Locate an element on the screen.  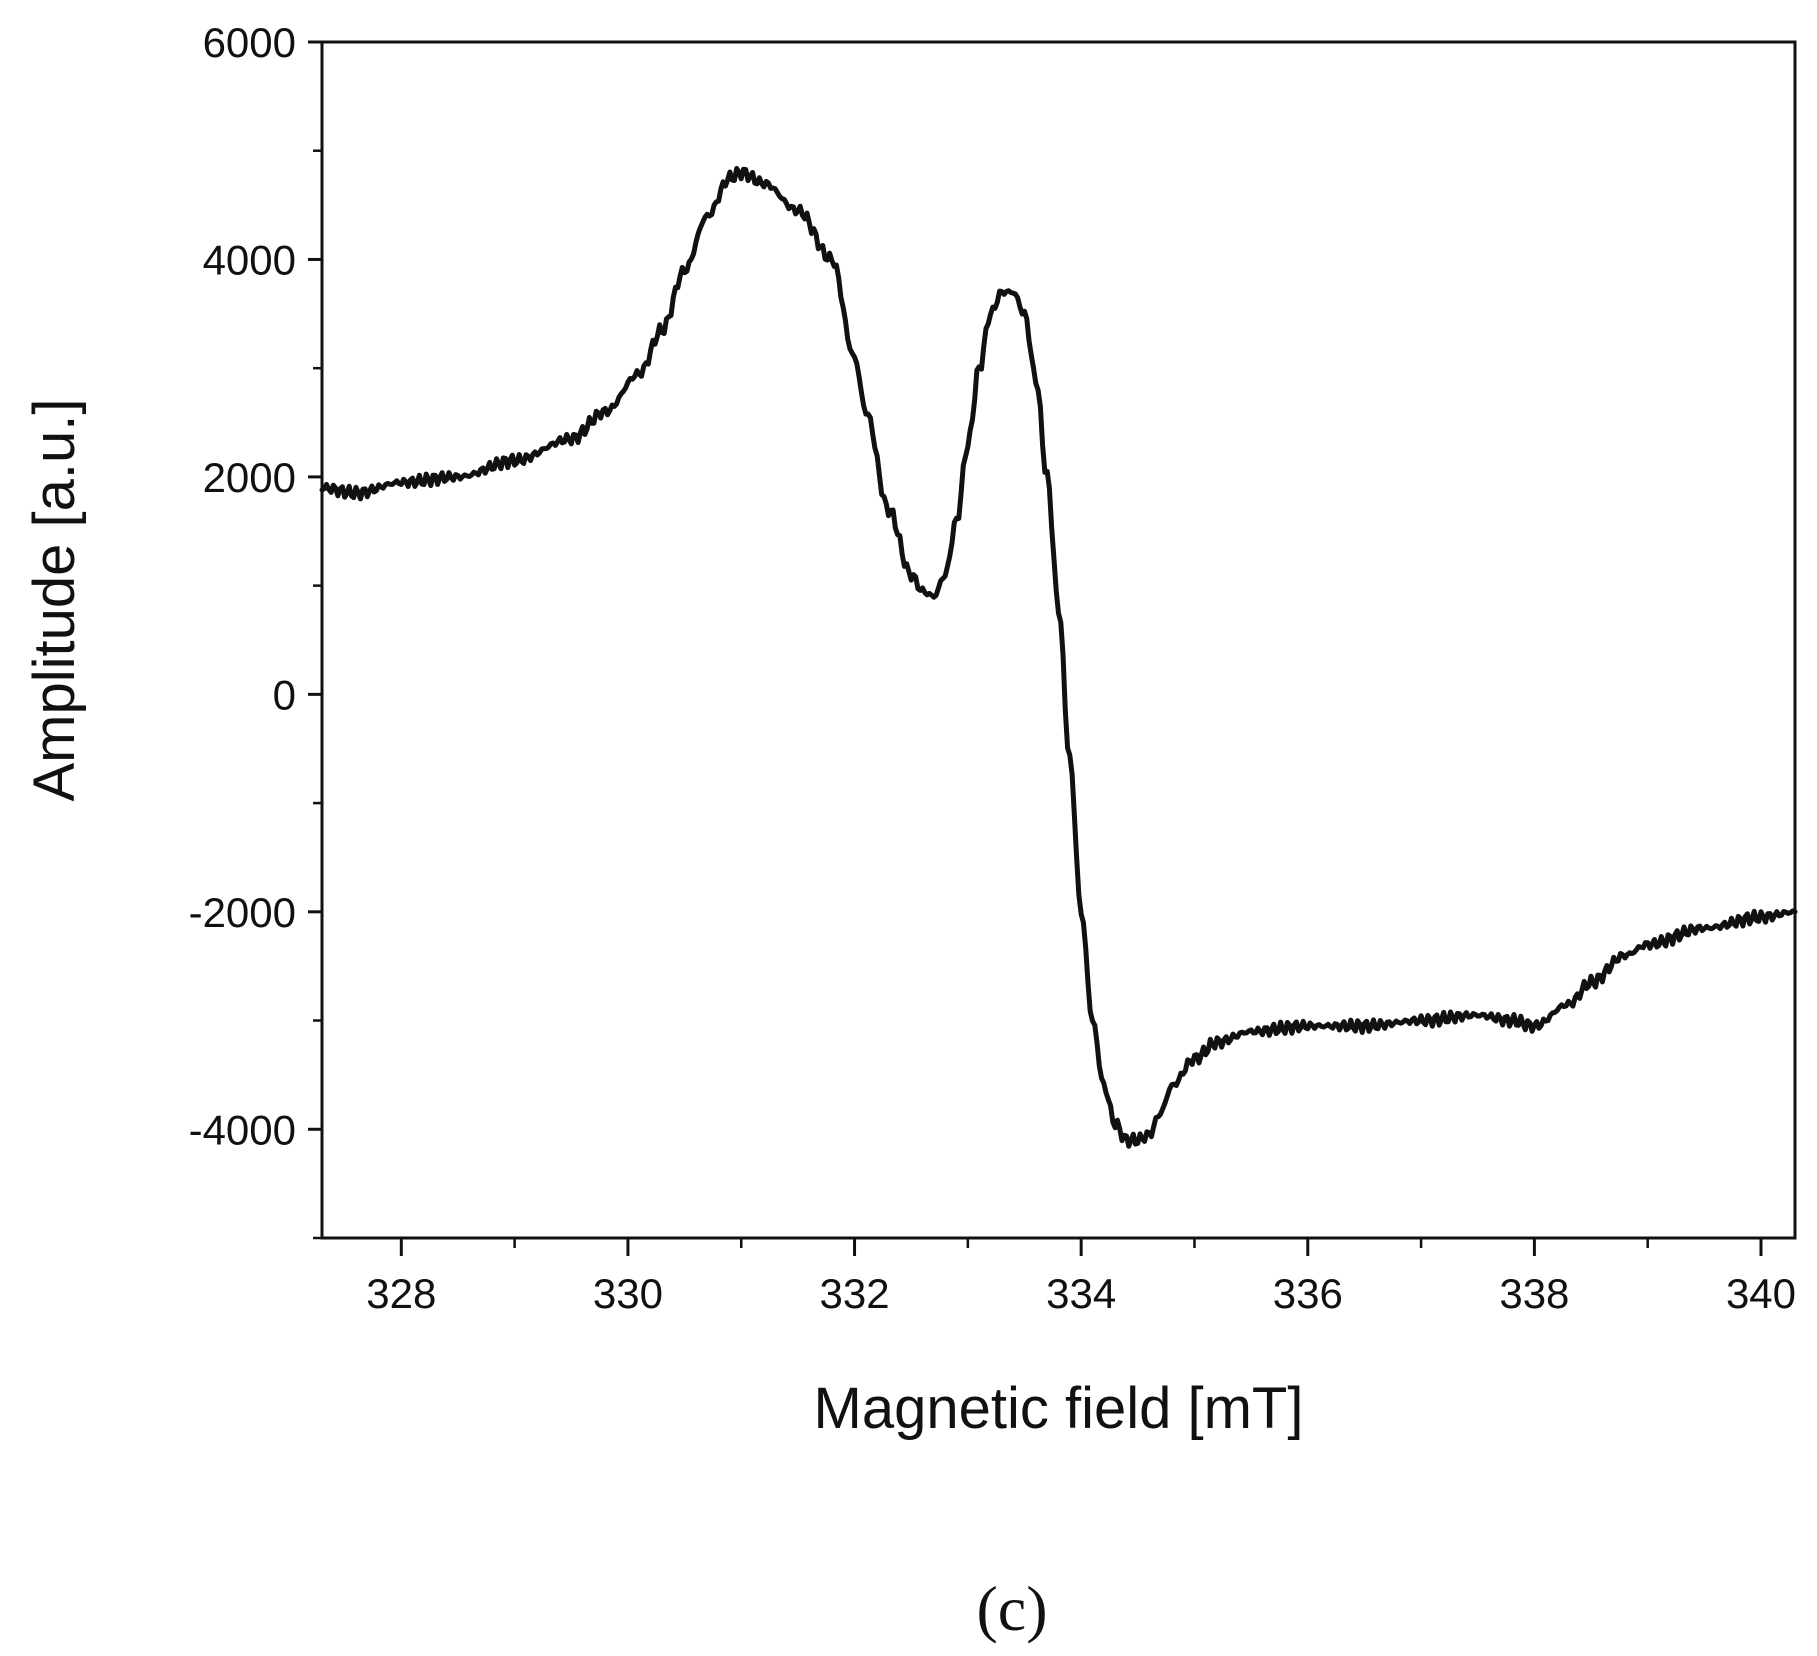
y-tick-label: 2000 is located at coordinates (249, 477).